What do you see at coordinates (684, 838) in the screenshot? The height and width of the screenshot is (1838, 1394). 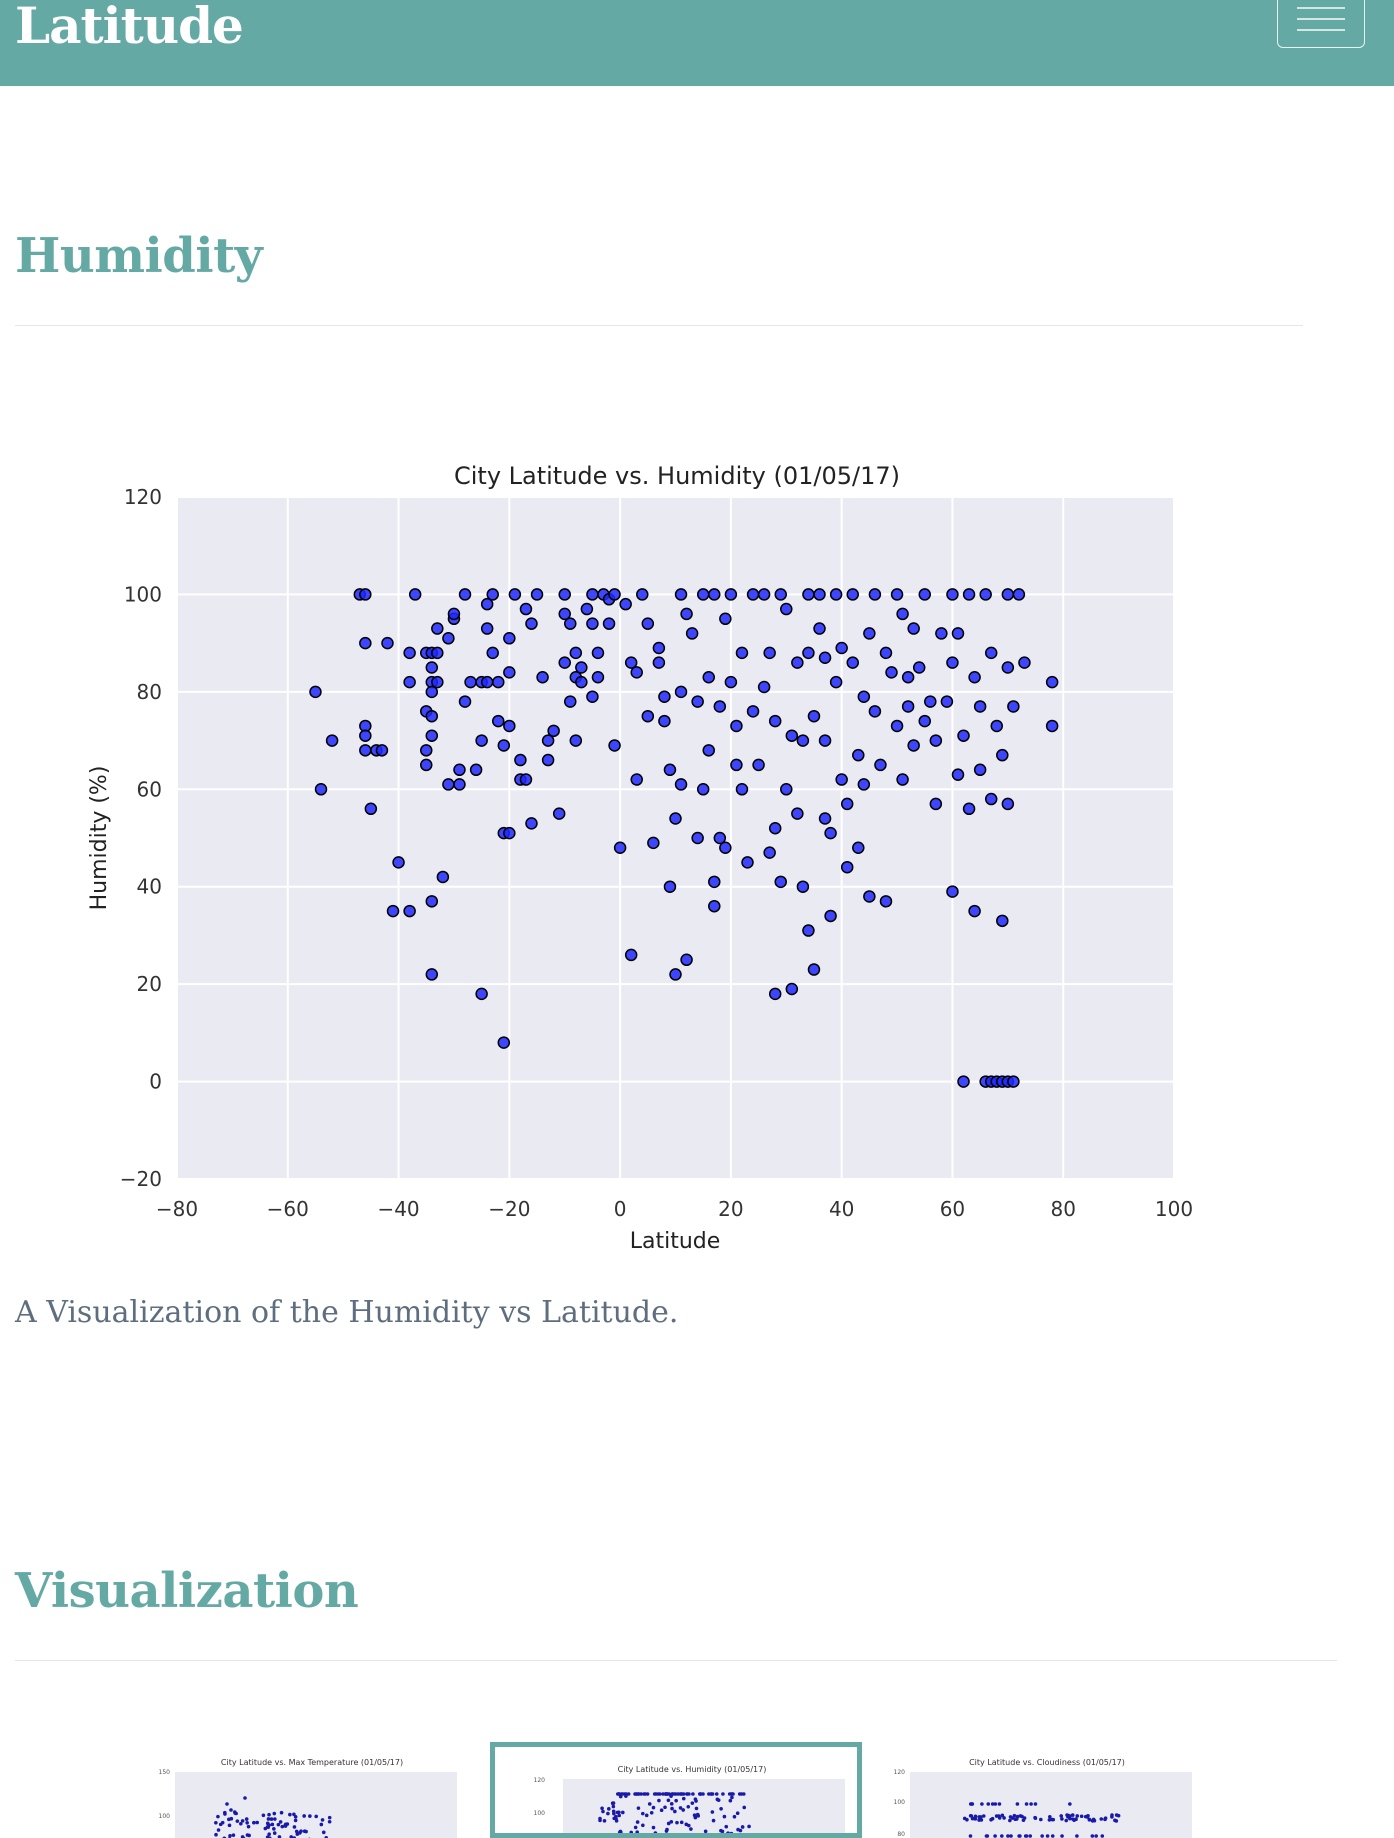 I see `data-points` at bounding box center [684, 838].